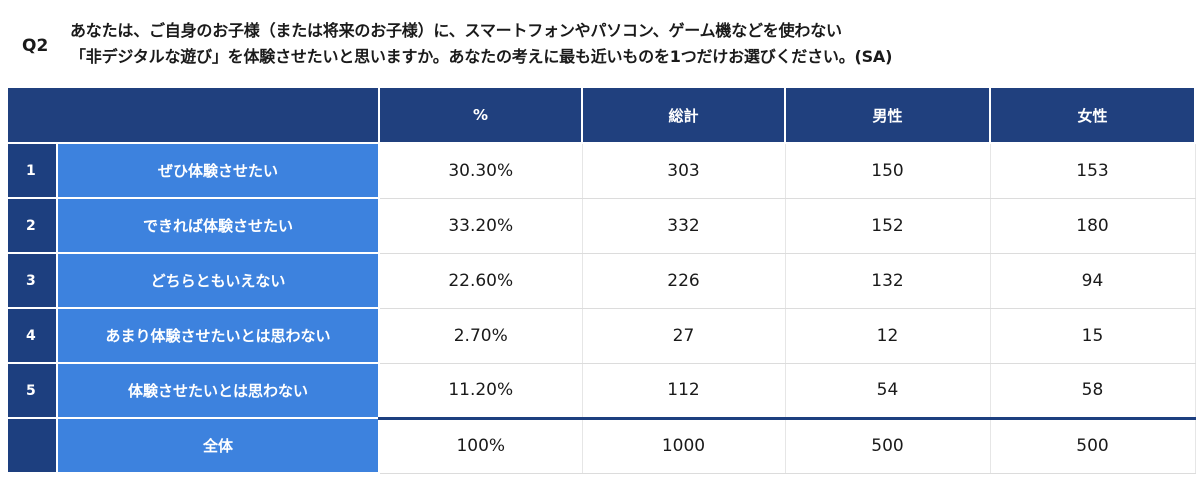 The image size is (1200, 488). What do you see at coordinates (32, 390) in the screenshot?
I see `row-number: 5` at bounding box center [32, 390].